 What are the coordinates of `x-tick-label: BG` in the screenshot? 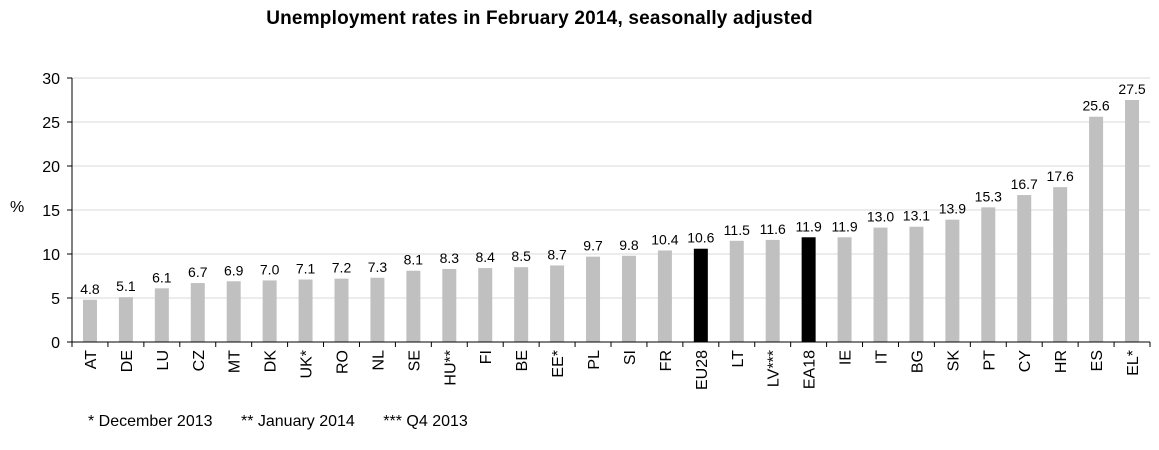 It's located at (917, 361).